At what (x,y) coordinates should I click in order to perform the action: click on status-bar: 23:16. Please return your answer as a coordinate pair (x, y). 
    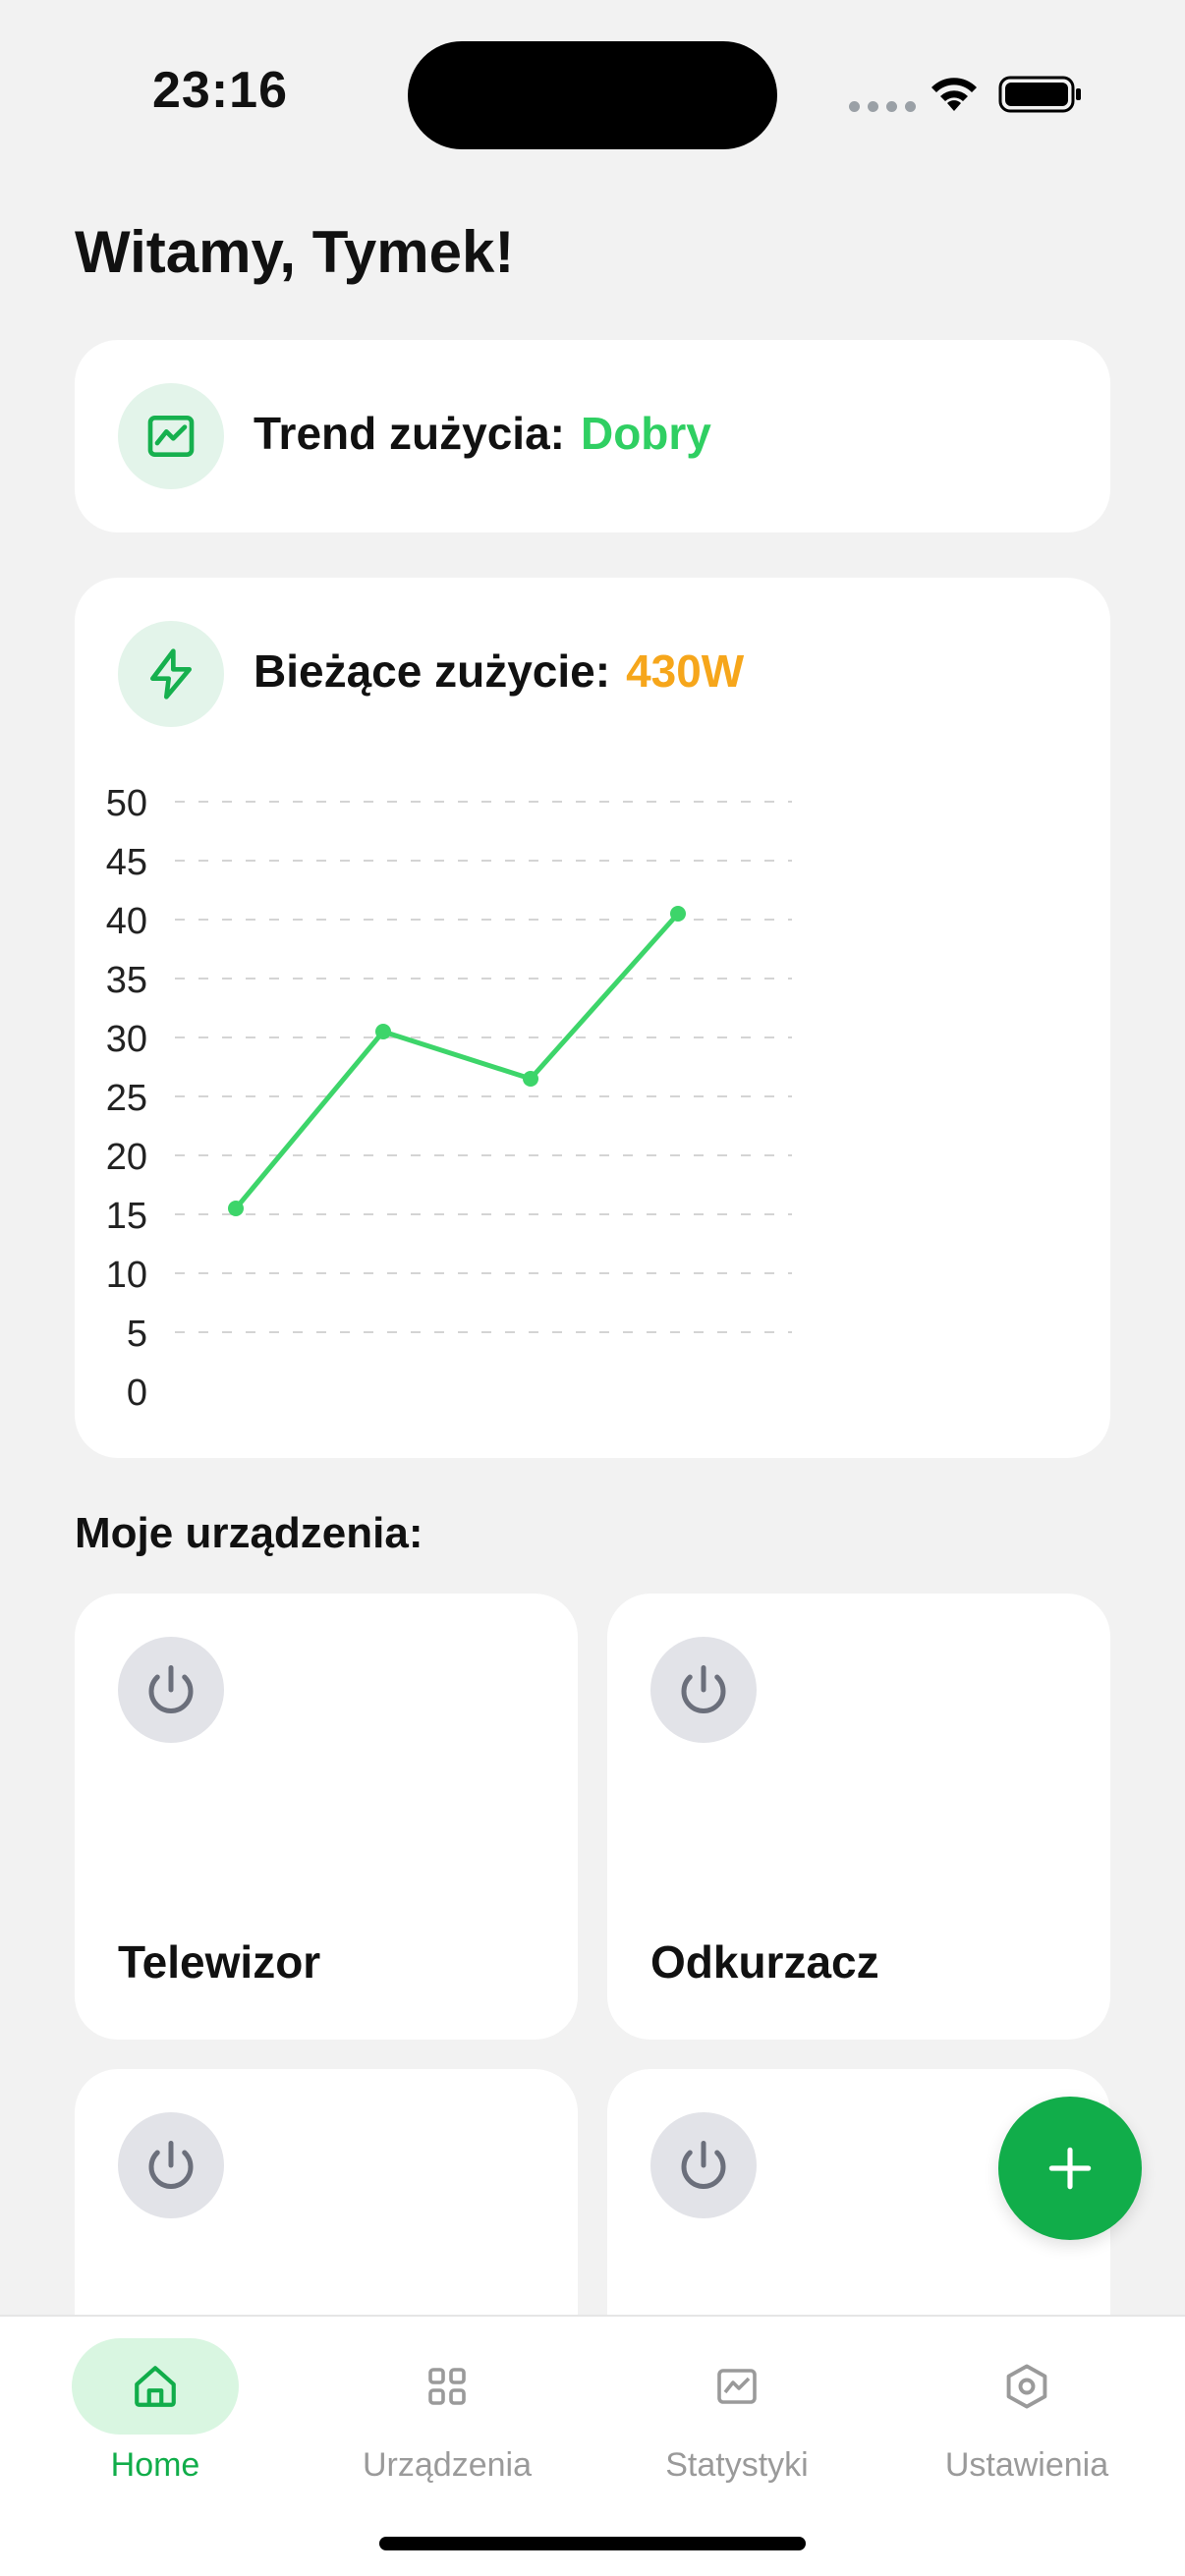
    Looking at the image, I should click on (592, 93).